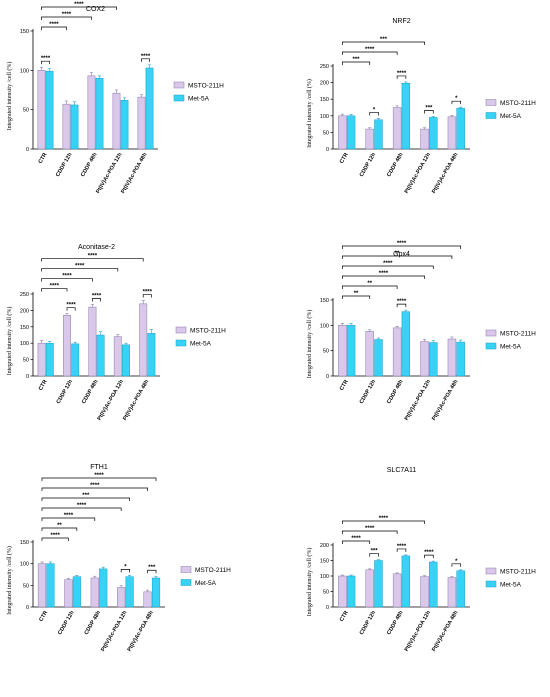 The width and height of the screenshot is (550, 697). I want to click on x-tick-label: CTR, so click(344, 616).